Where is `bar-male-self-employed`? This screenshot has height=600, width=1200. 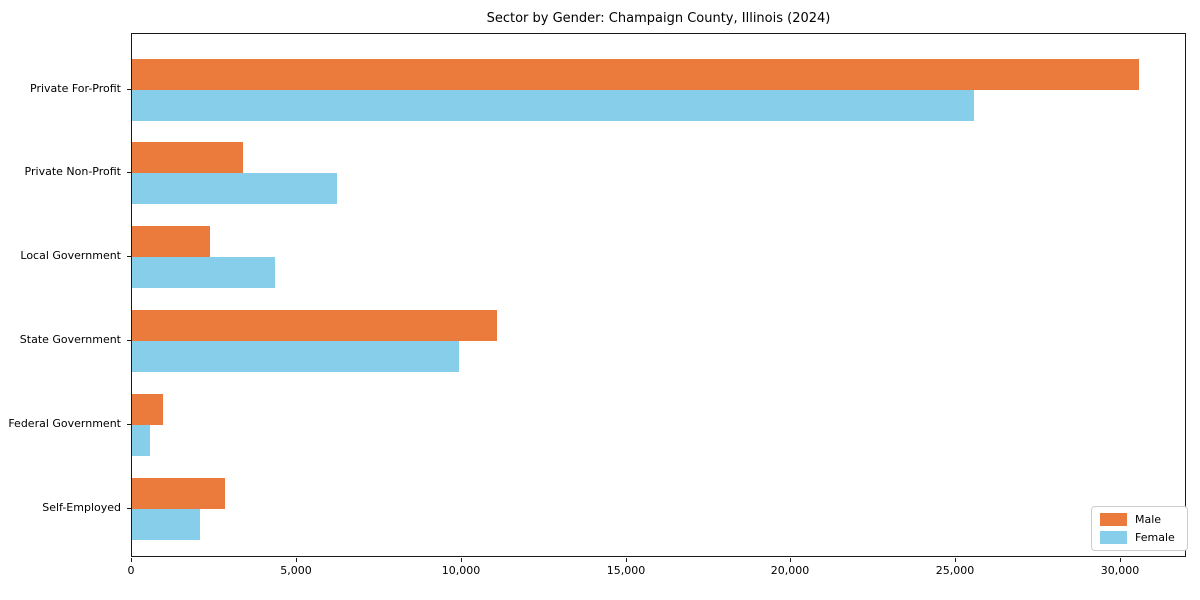 bar-male-self-employed is located at coordinates (178, 493).